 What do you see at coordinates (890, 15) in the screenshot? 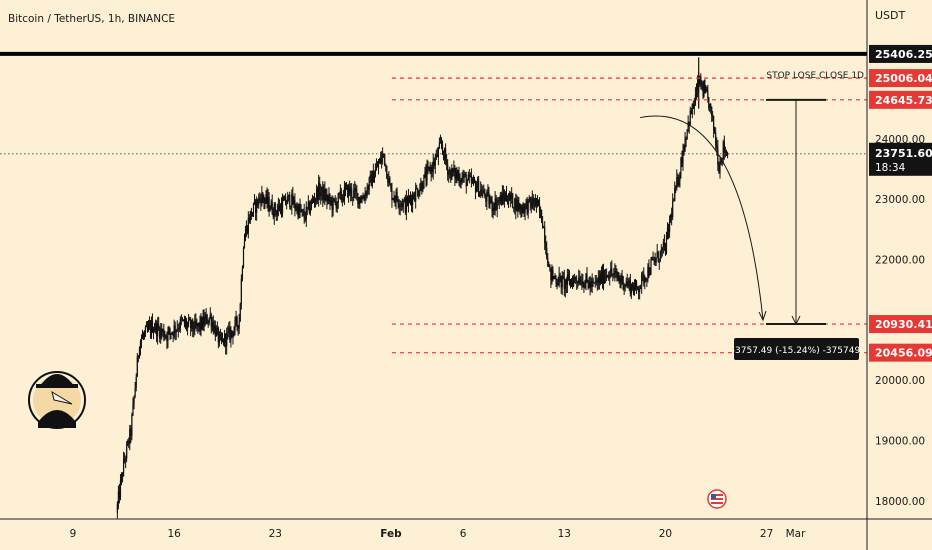
I see `price-unit-label: USDT` at bounding box center [890, 15].